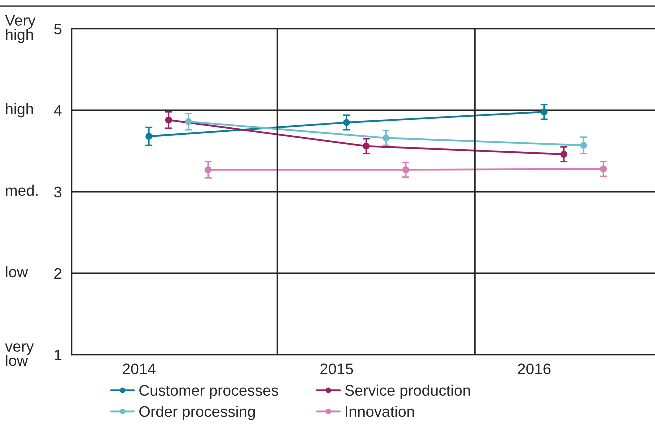 The width and height of the screenshot is (655, 430). I want to click on x-tick-label: 2016, so click(534, 369).